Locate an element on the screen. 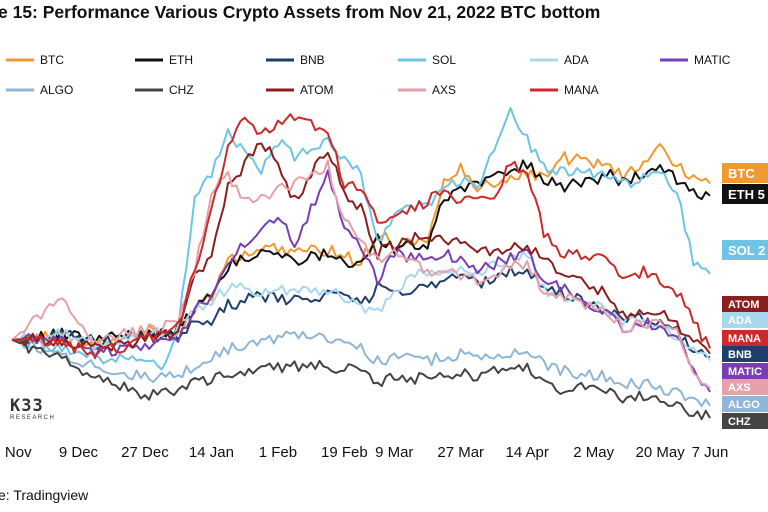  legend-item-matic: MATIC is located at coordinates (695, 60).